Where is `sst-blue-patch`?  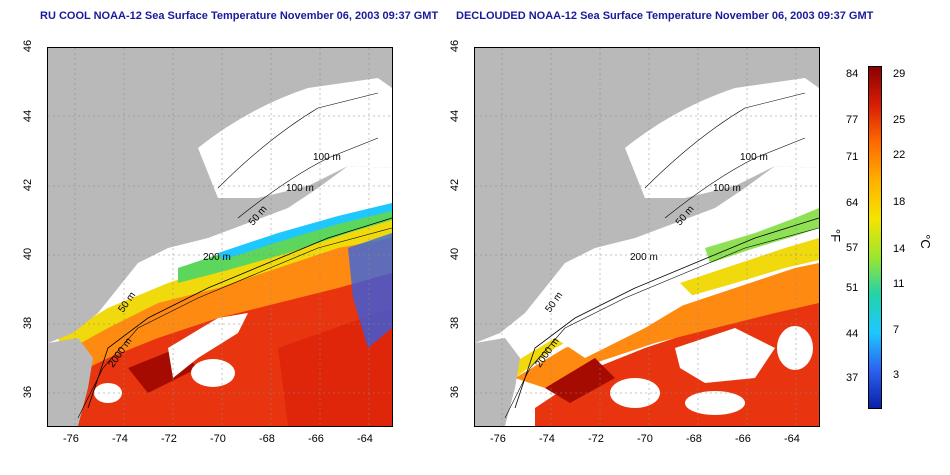 sst-blue-patch is located at coordinates (370, 290).